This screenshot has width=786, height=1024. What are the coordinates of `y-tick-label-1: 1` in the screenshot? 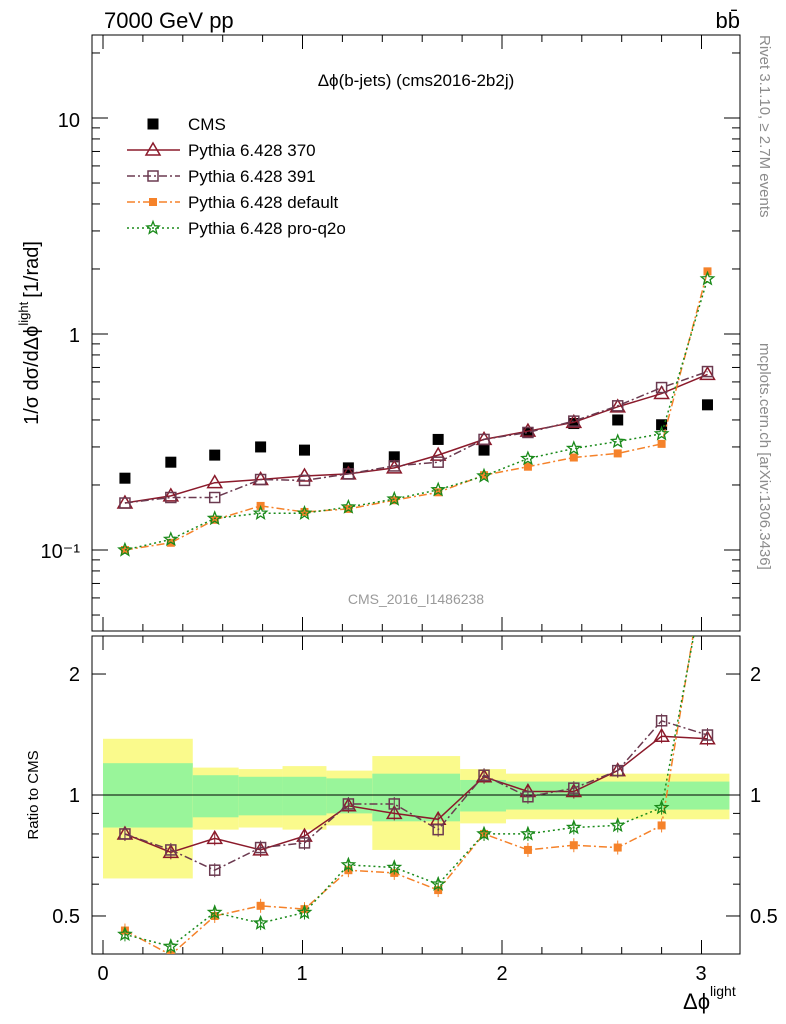 It's located at (74, 336).